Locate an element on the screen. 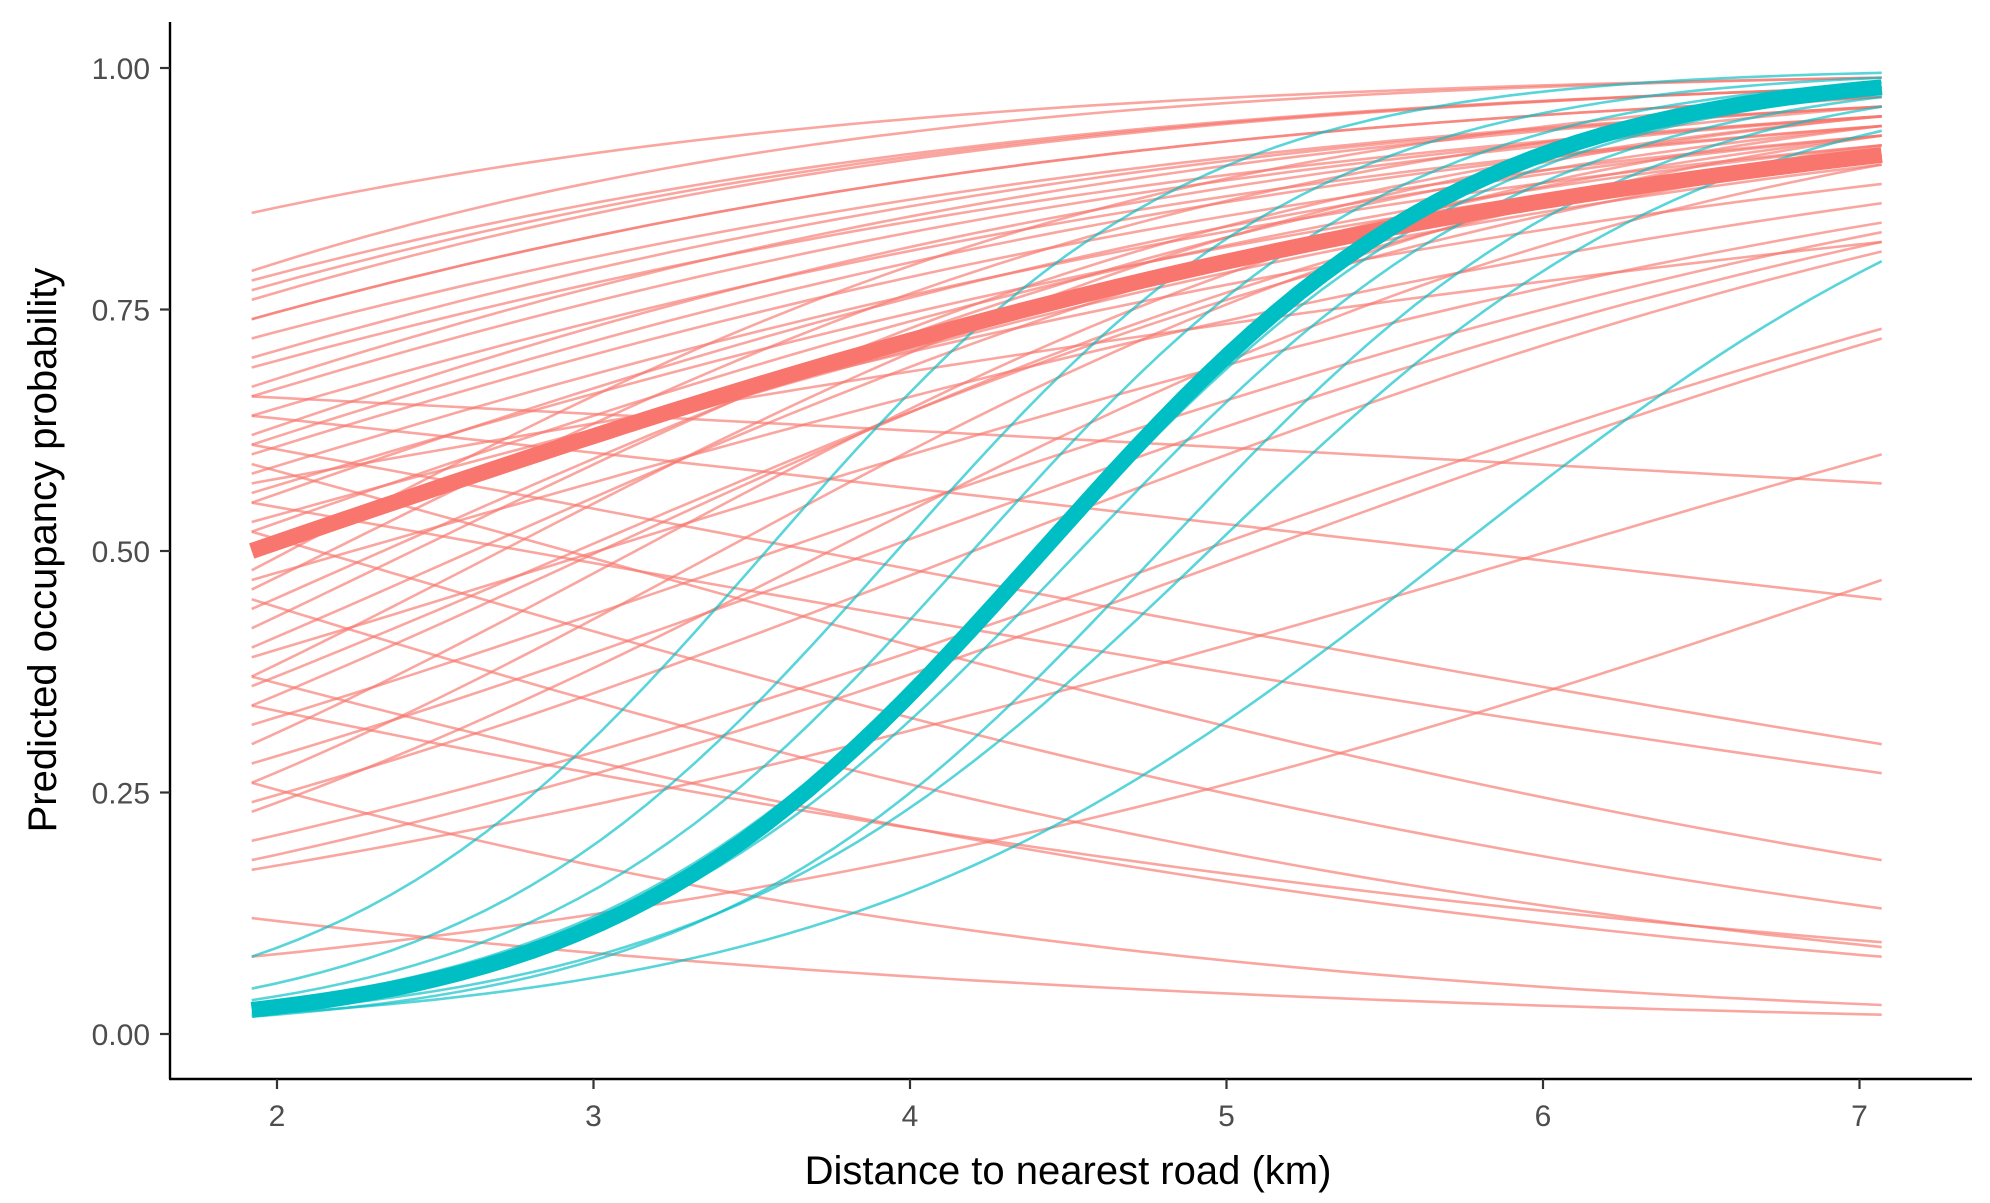  y-tick-label: 0.50 is located at coordinates (121, 552).